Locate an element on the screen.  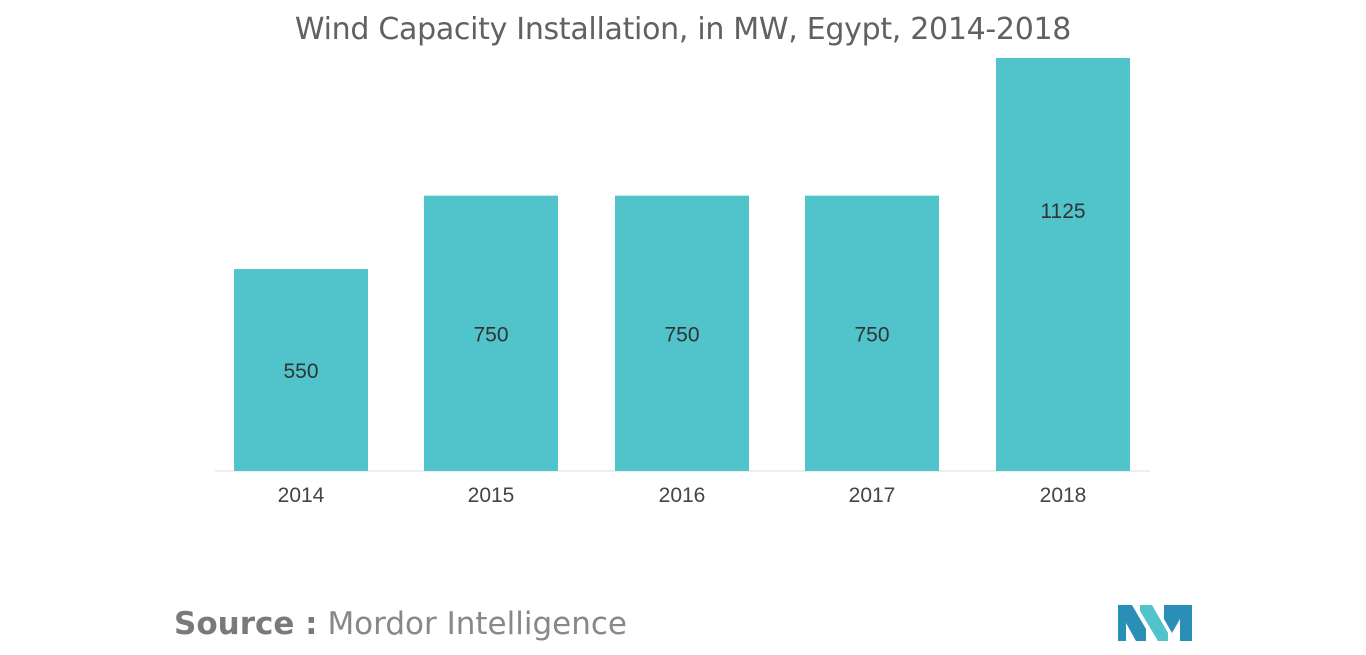
logo-shape-left is located at coordinates (1132, 623).